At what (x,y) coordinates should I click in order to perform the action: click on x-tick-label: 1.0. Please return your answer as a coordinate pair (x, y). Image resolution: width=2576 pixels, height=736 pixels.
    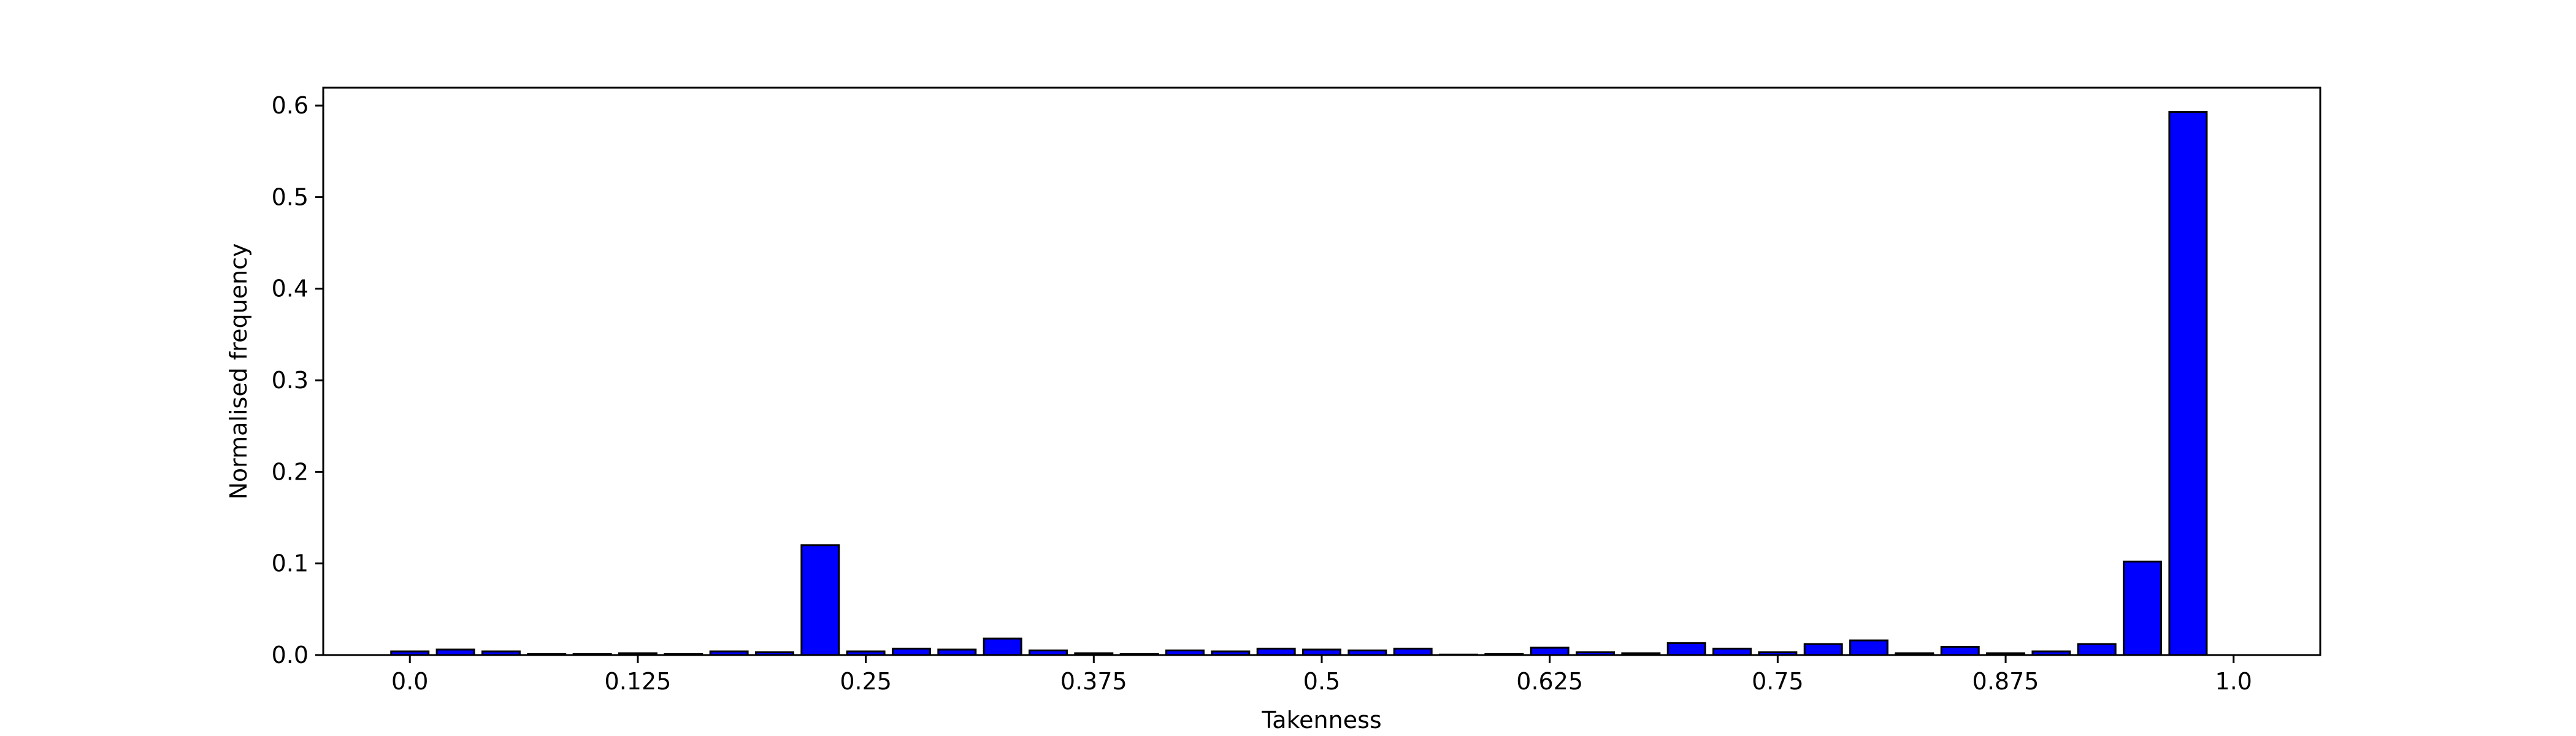
    Looking at the image, I should click on (2233, 681).